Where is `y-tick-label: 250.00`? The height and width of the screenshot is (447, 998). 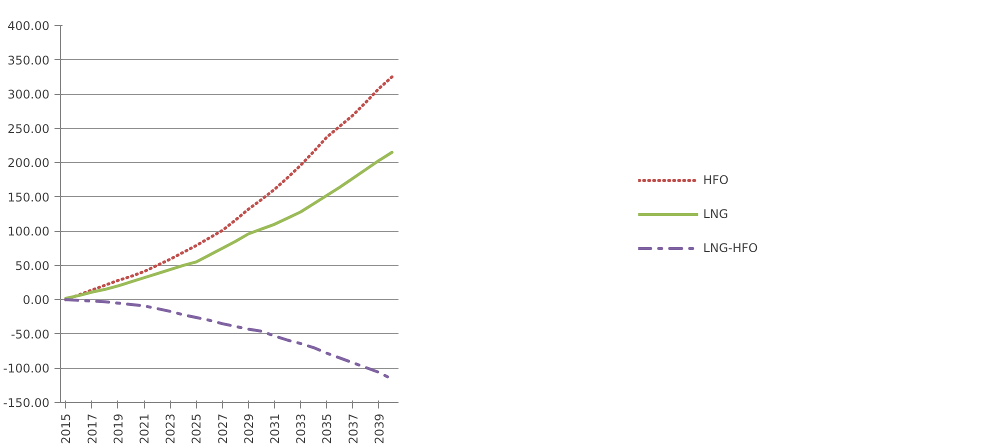
y-tick-label: 250.00 is located at coordinates (29, 129).